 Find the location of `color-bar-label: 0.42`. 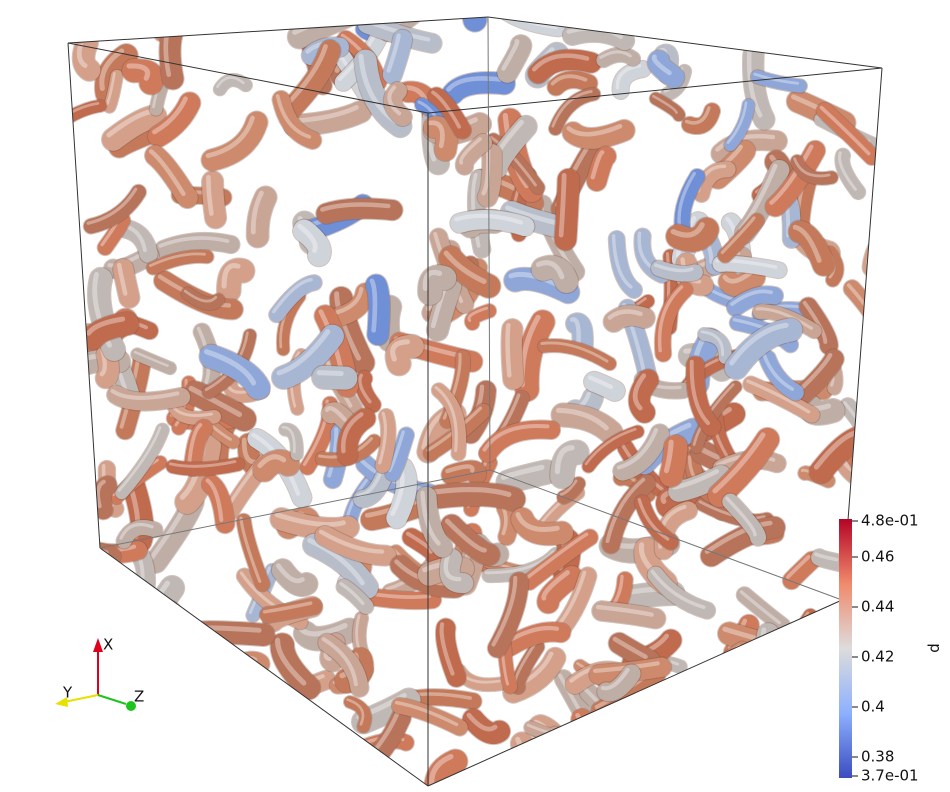

color-bar-label: 0.42 is located at coordinates (877, 657).